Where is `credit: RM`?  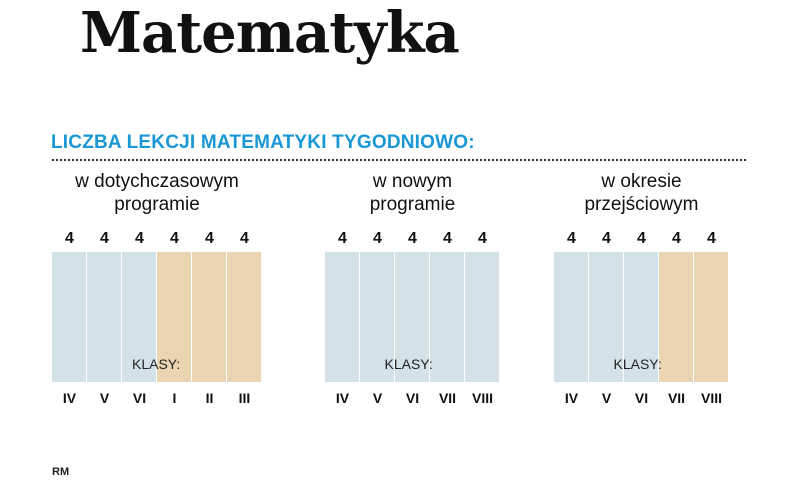 credit: RM is located at coordinates (61, 472).